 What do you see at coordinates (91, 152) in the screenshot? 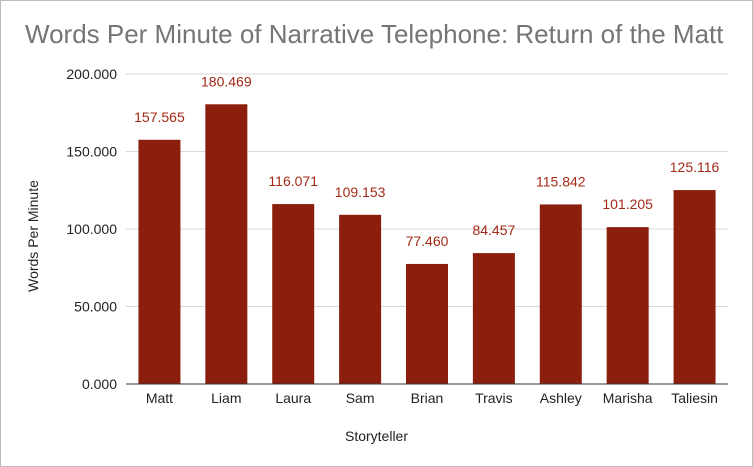
I see `y-tick-label: 150.000` at bounding box center [91, 152].